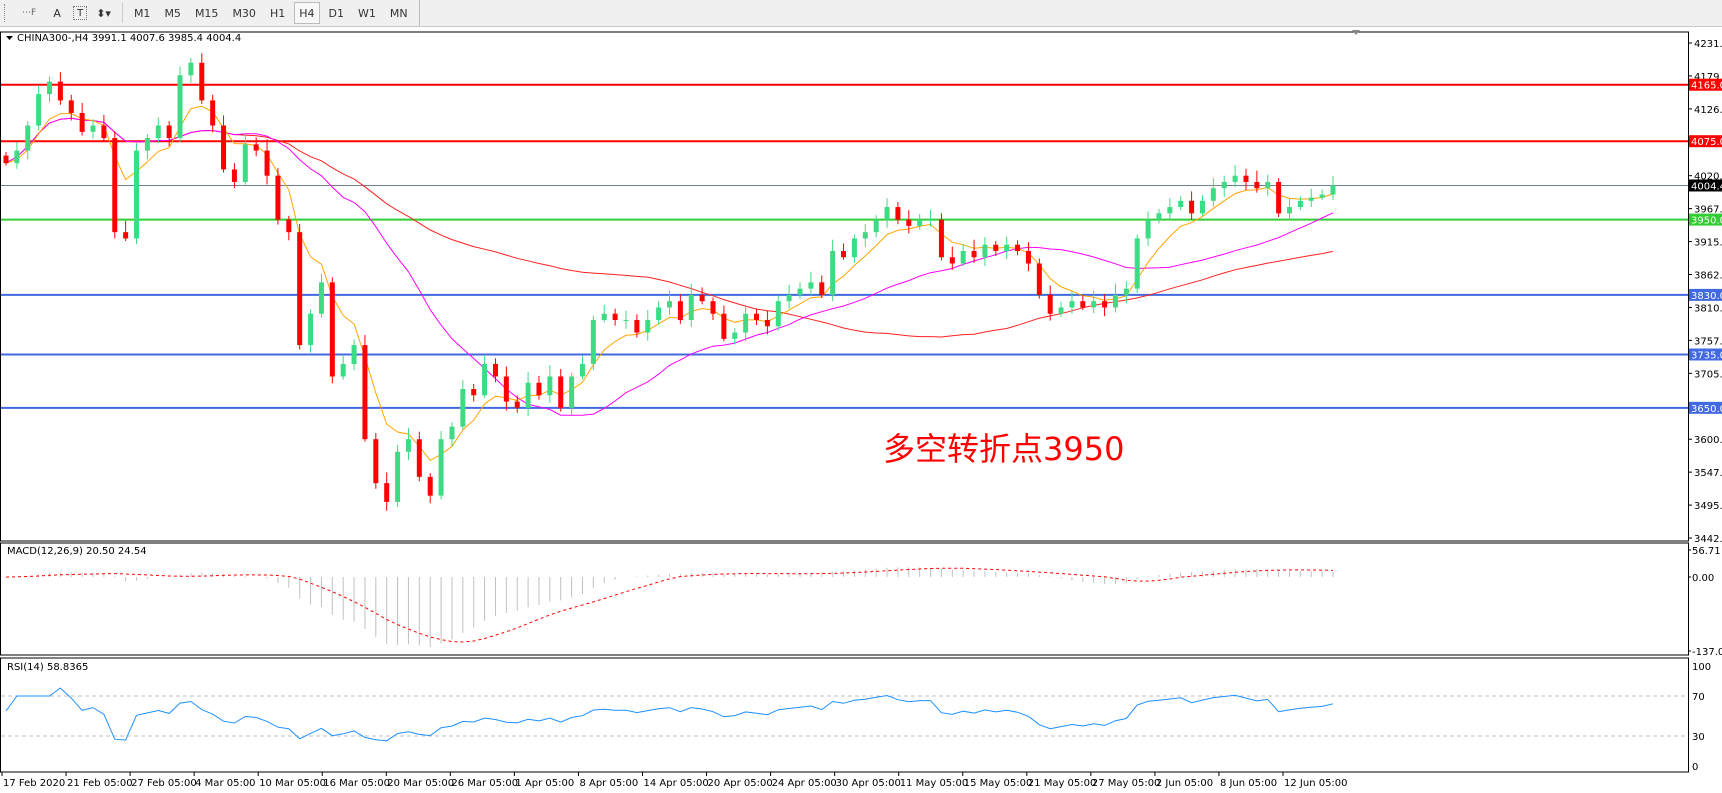 Image resolution: width=1722 pixels, height=793 pixels. I want to click on level-label: 4075.0, so click(1706, 142).